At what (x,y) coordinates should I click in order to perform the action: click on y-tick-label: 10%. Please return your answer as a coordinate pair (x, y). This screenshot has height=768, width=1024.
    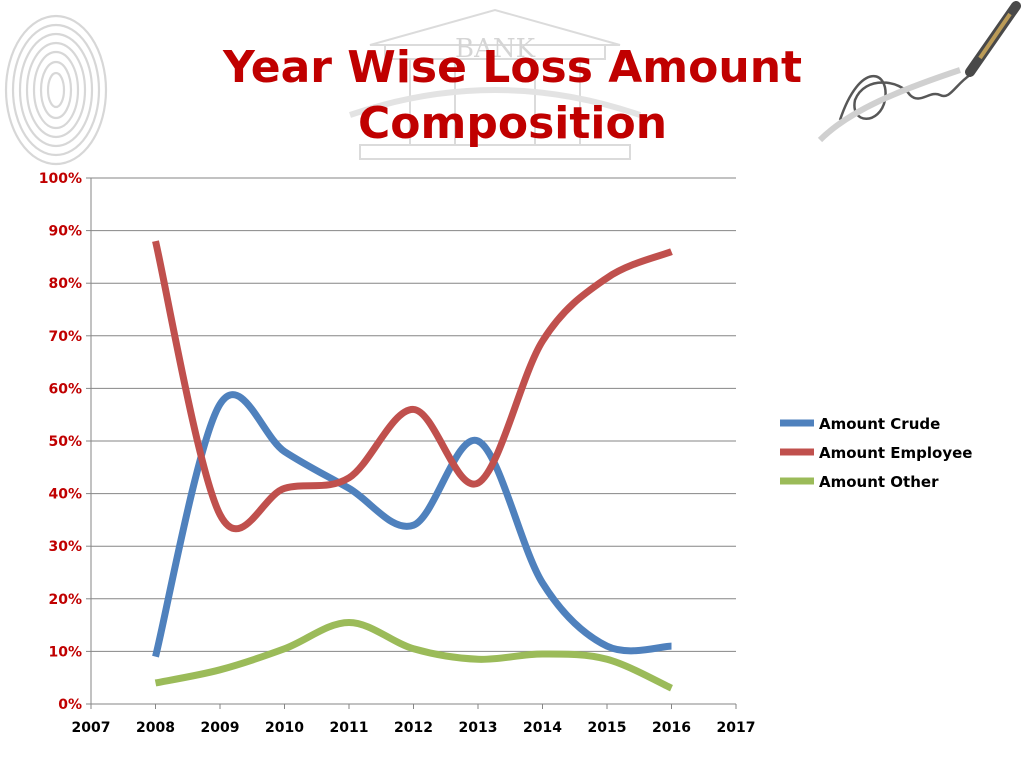
    Looking at the image, I should click on (65, 652).